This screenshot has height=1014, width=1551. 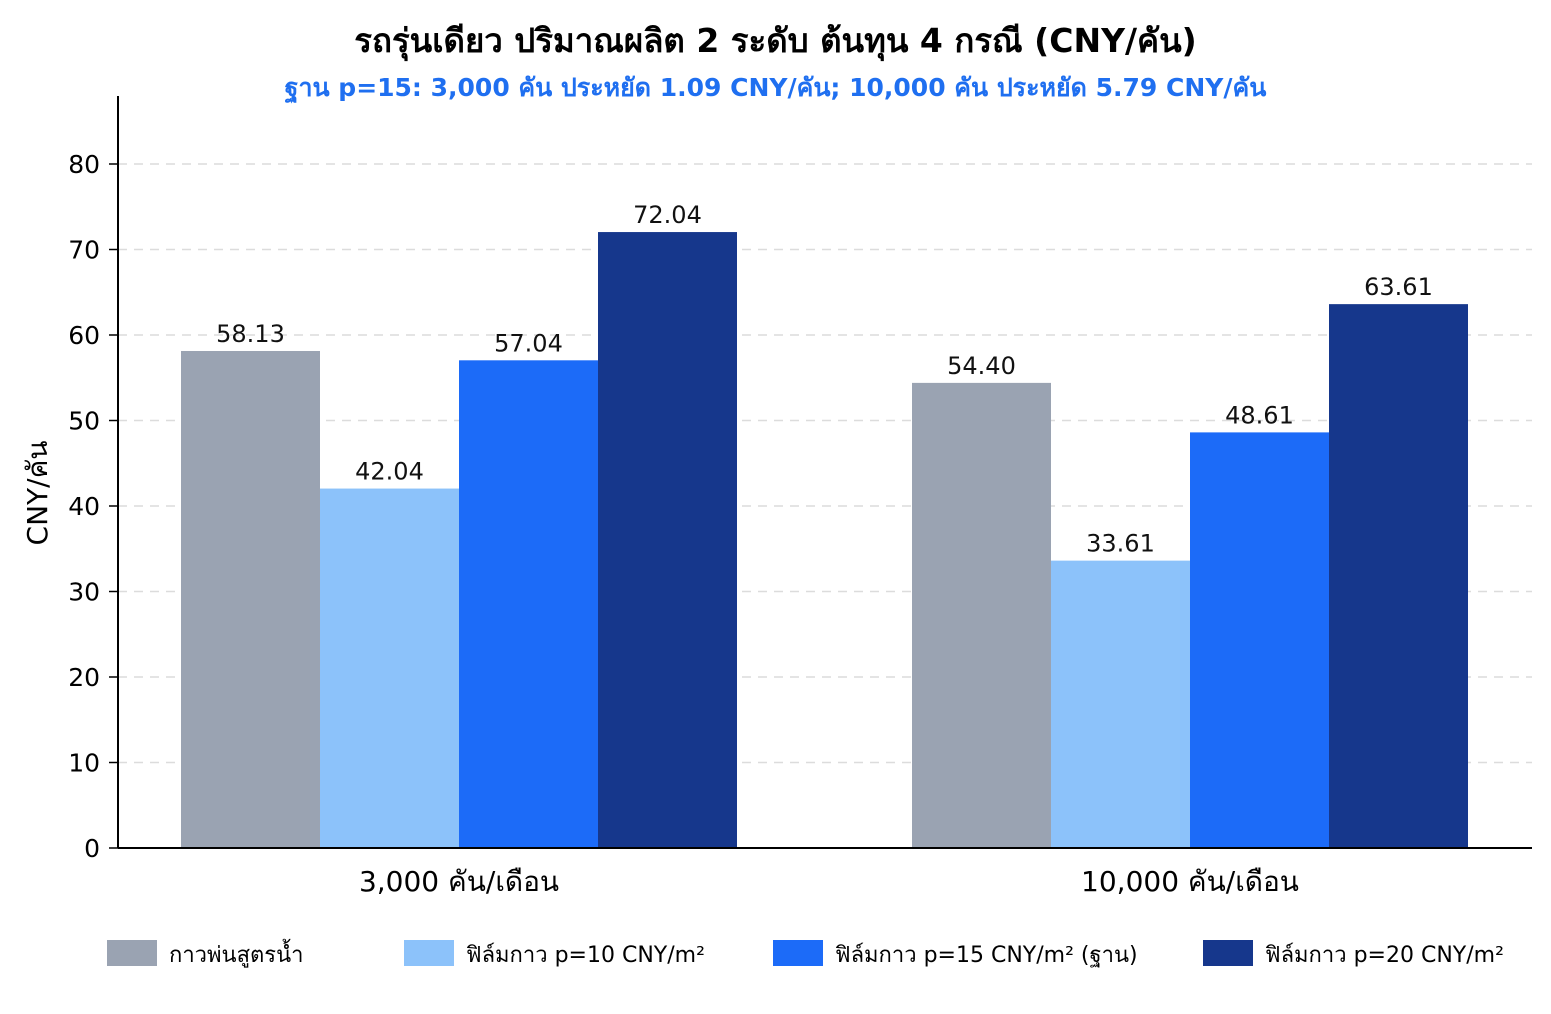 What do you see at coordinates (1384, 955) in the screenshot?
I see `legend-label: ฟิล์มกาว p=20 CNY/m²` at bounding box center [1384, 955].